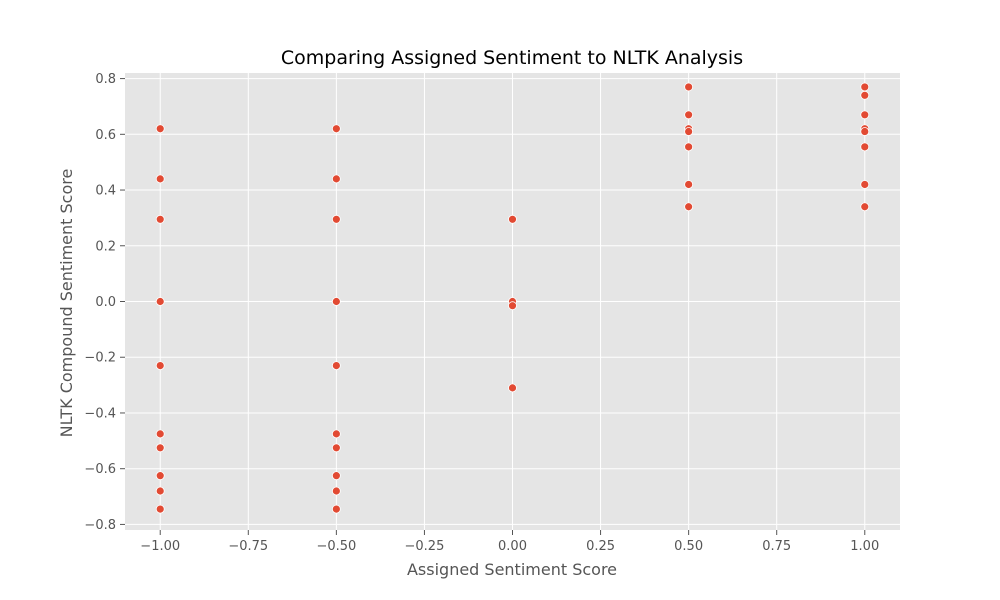 The height and width of the screenshot is (600, 1000). Describe the element at coordinates (864, 546) in the screenshot. I see `x-tick-label: 1.00` at that location.